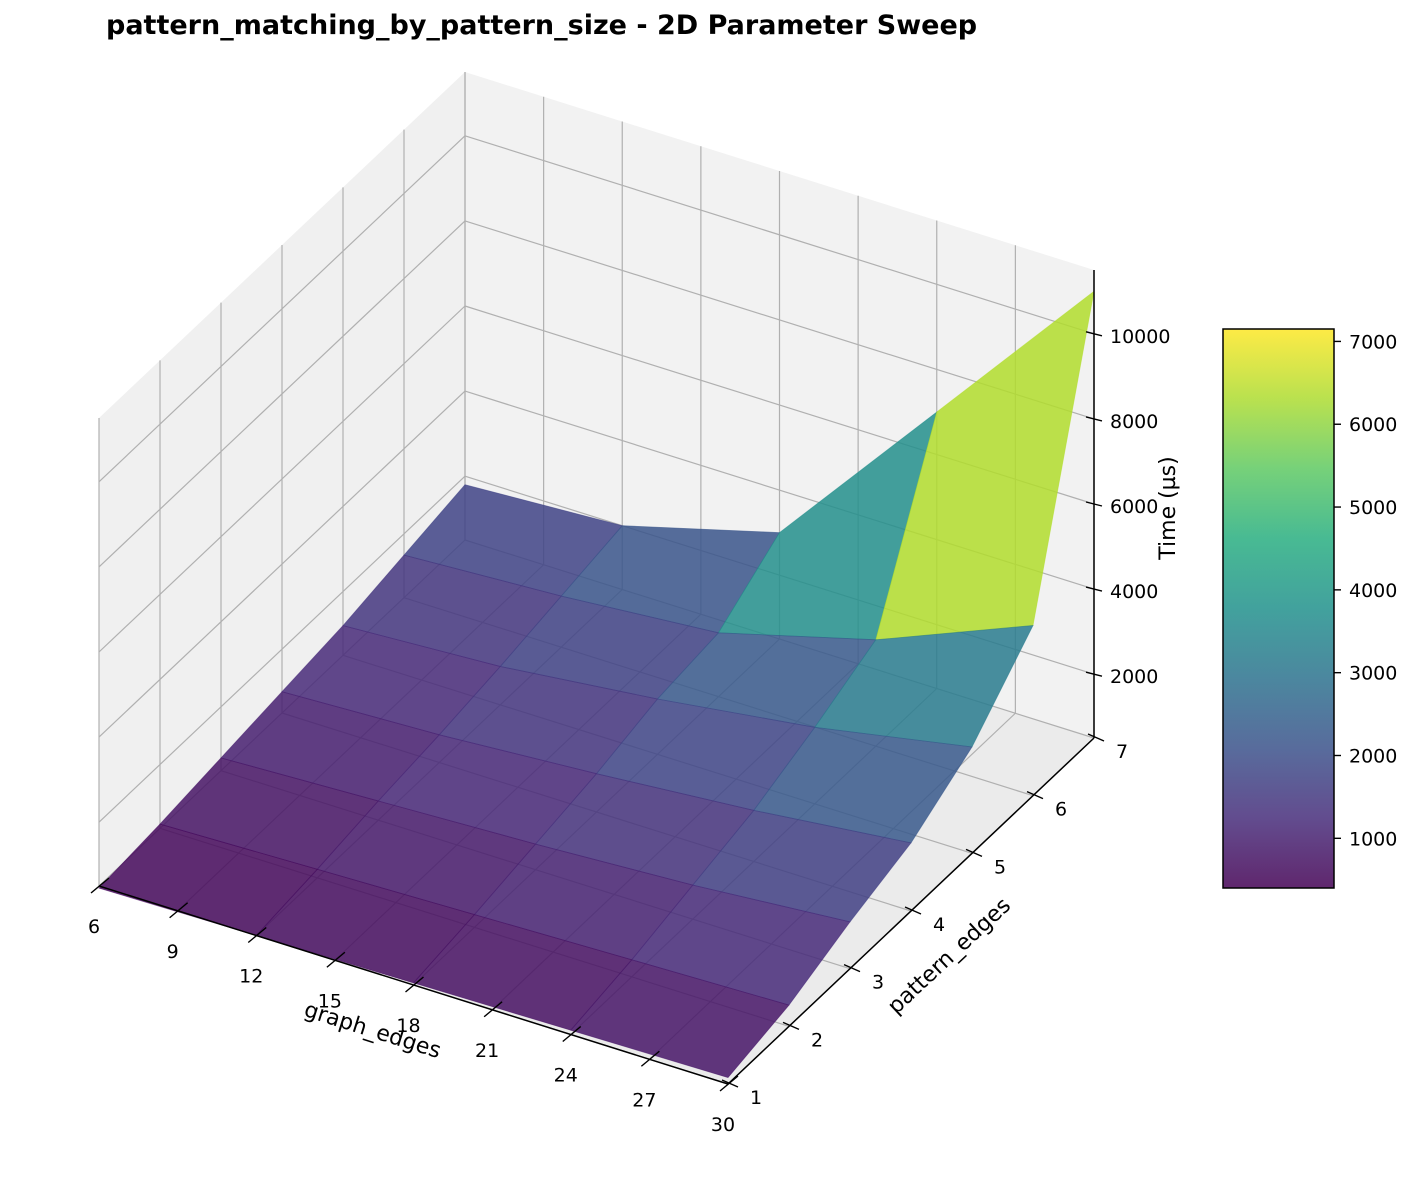  I want to click on z-tick-label: 2000, so click(1134, 677).